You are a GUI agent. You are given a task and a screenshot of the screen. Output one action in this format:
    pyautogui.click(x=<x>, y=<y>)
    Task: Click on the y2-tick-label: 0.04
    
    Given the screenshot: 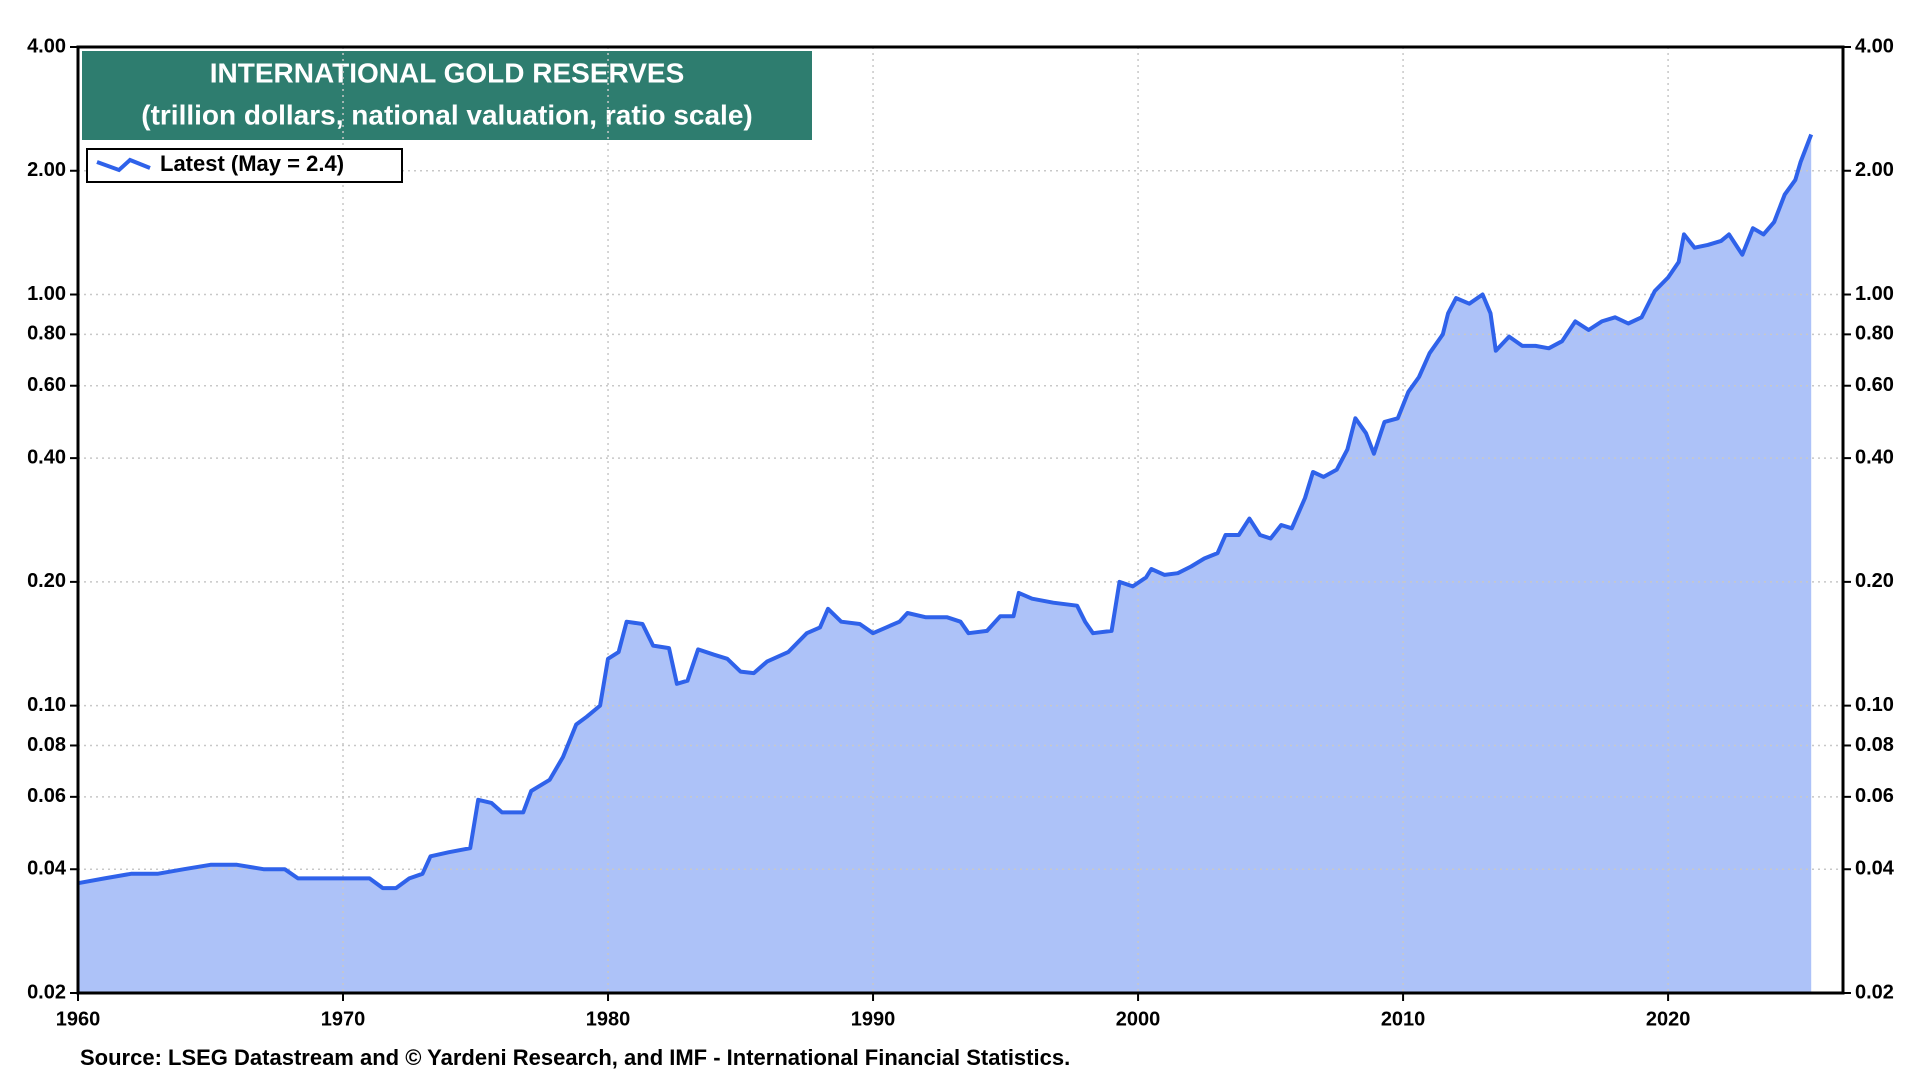 What is the action you would take?
    pyautogui.click(x=1875, y=869)
    